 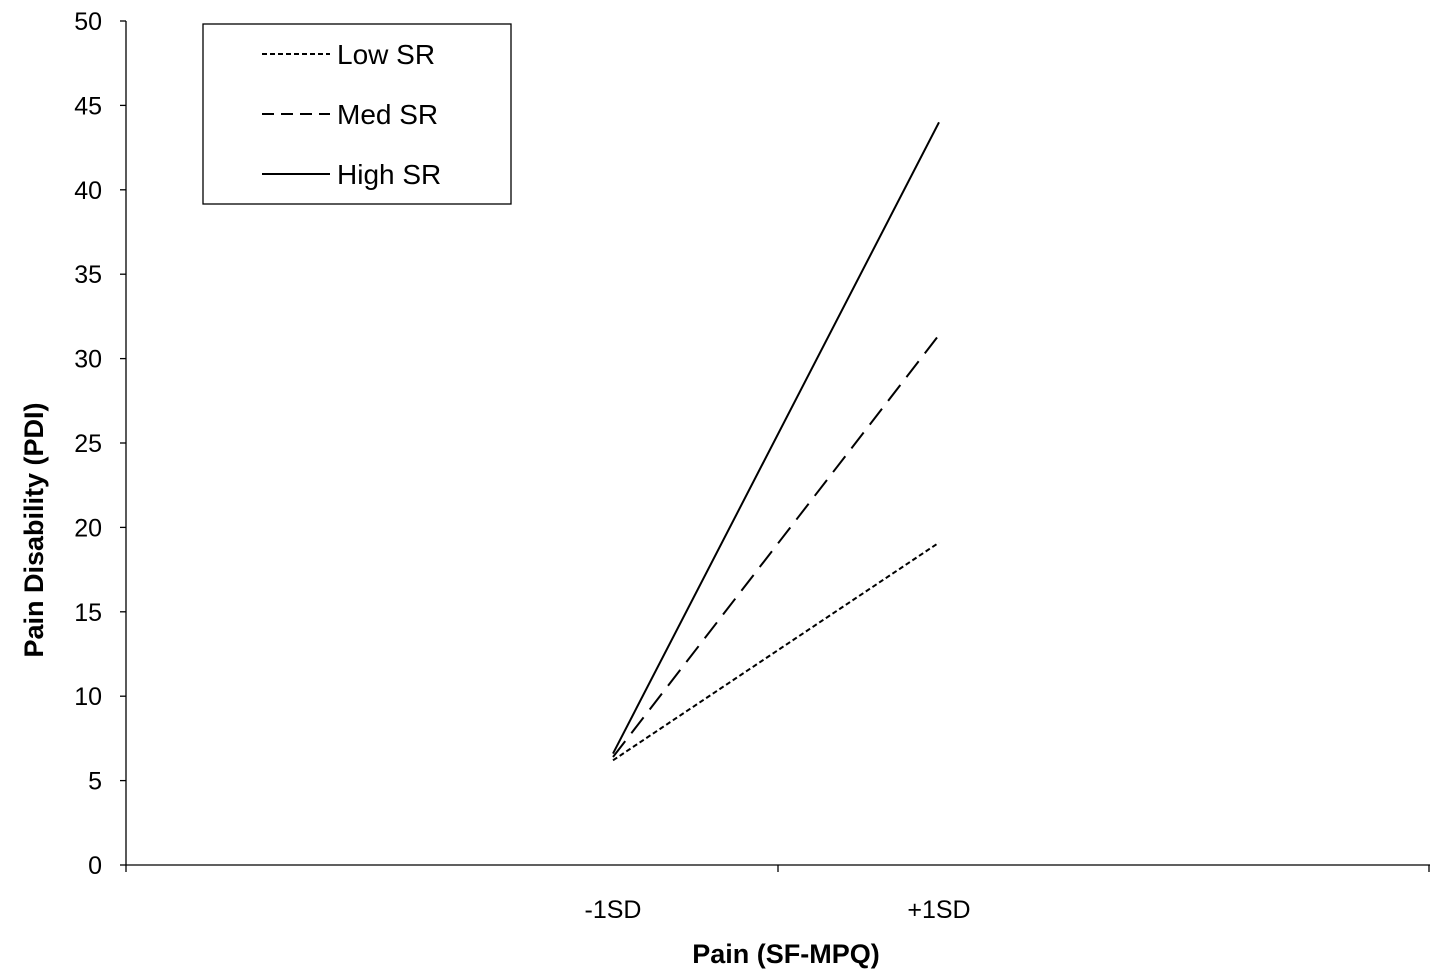 I want to click on legend-box, so click(x=357, y=114).